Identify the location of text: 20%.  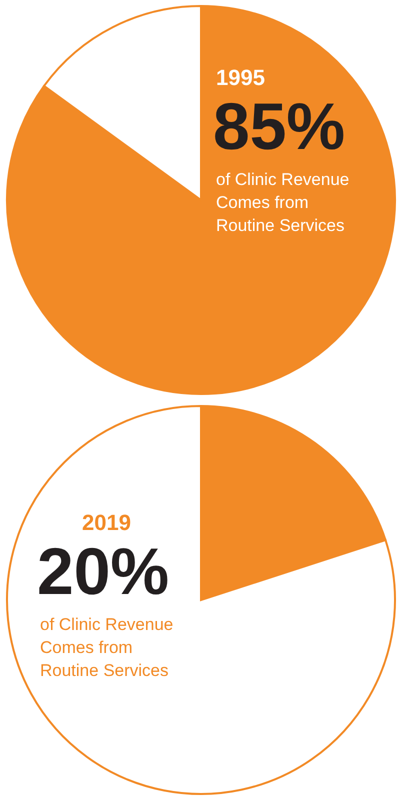
(103, 571).